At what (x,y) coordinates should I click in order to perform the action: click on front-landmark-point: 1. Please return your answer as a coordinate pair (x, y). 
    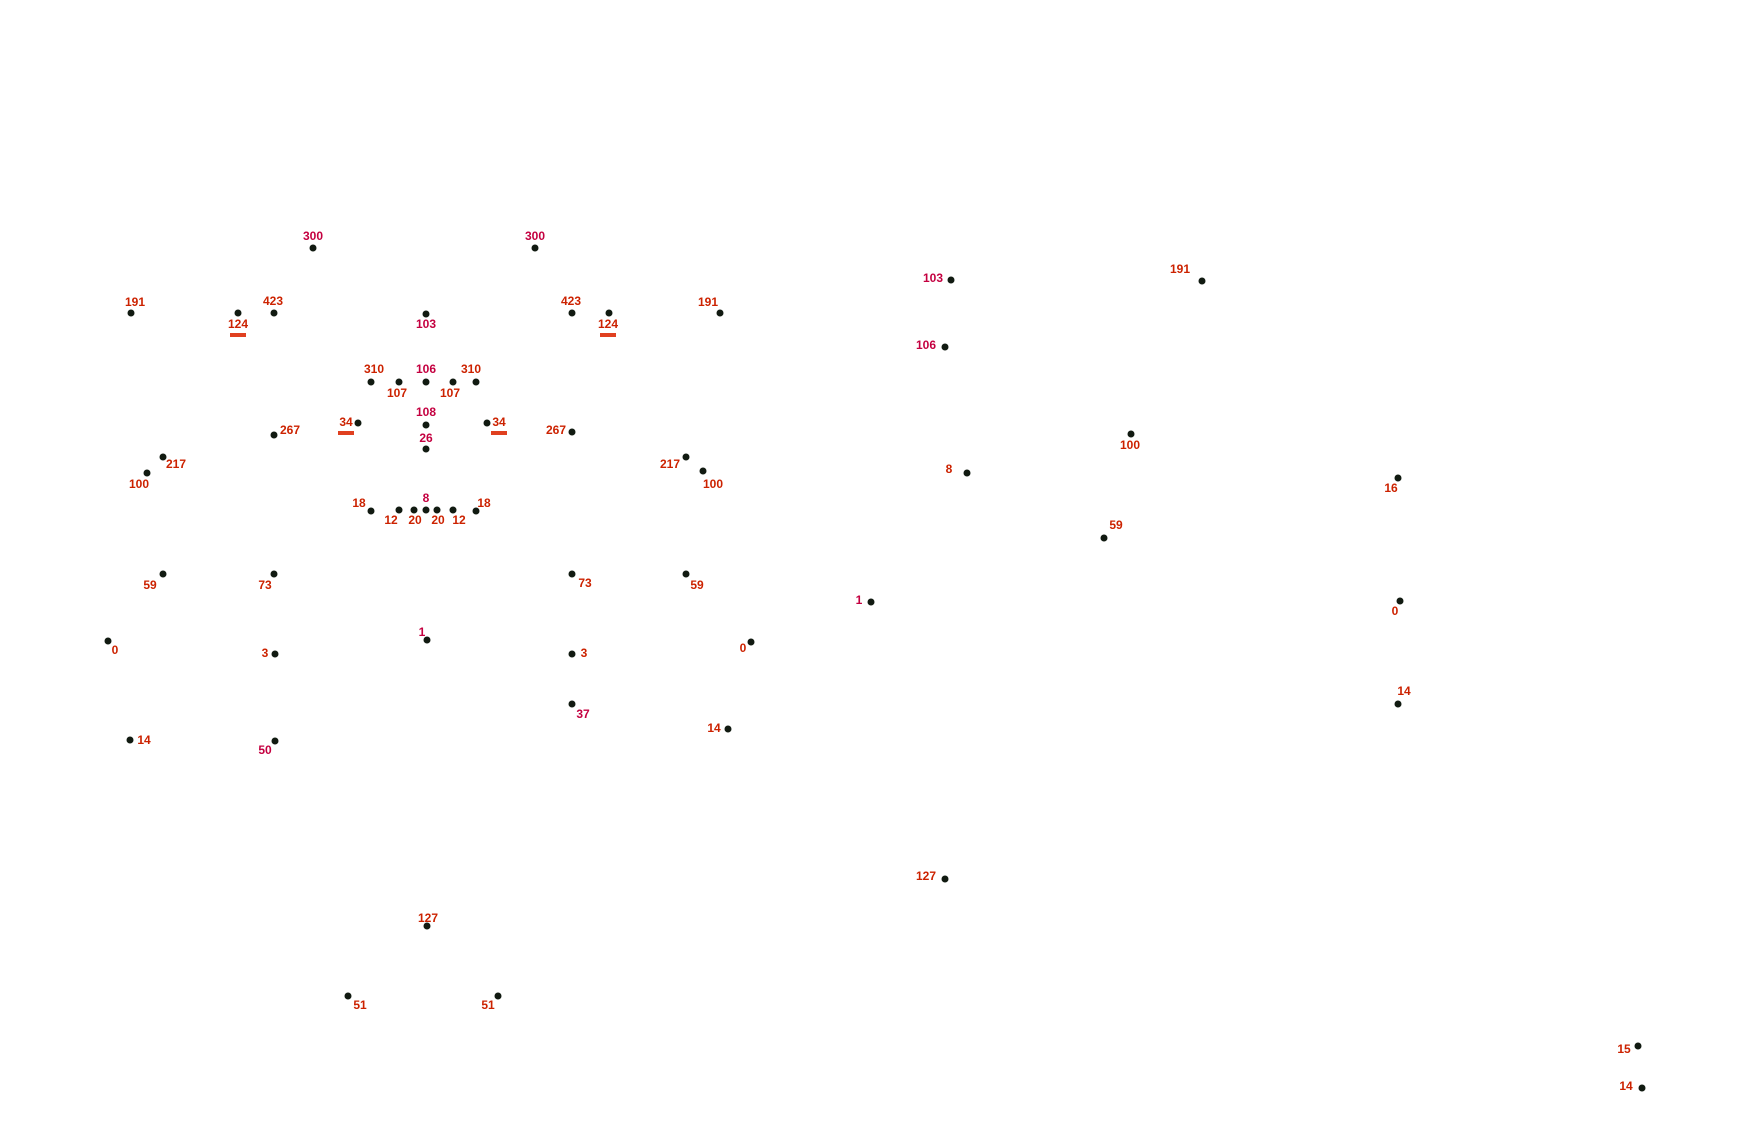
    Looking at the image, I should click on (425, 634).